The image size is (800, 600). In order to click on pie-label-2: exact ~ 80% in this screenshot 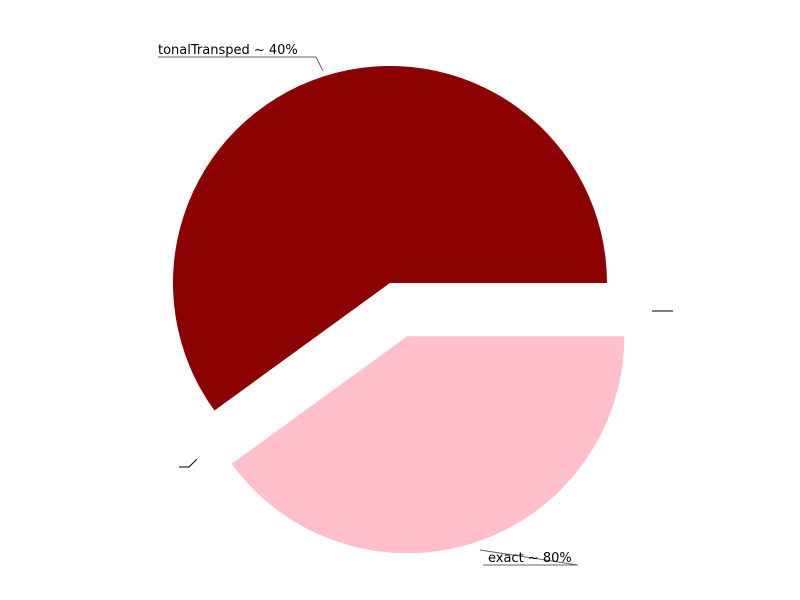, I will do `click(530, 558)`.